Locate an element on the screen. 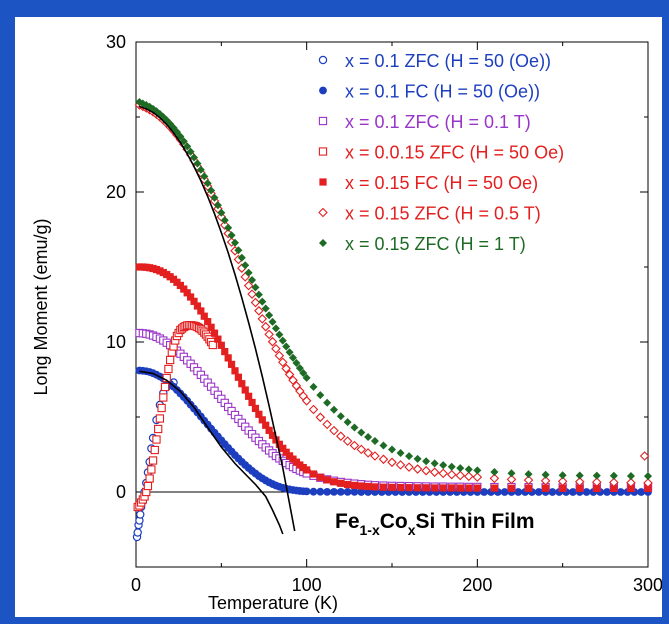 The image size is (669, 624). fit-curve is located at coordinates (211, 452).